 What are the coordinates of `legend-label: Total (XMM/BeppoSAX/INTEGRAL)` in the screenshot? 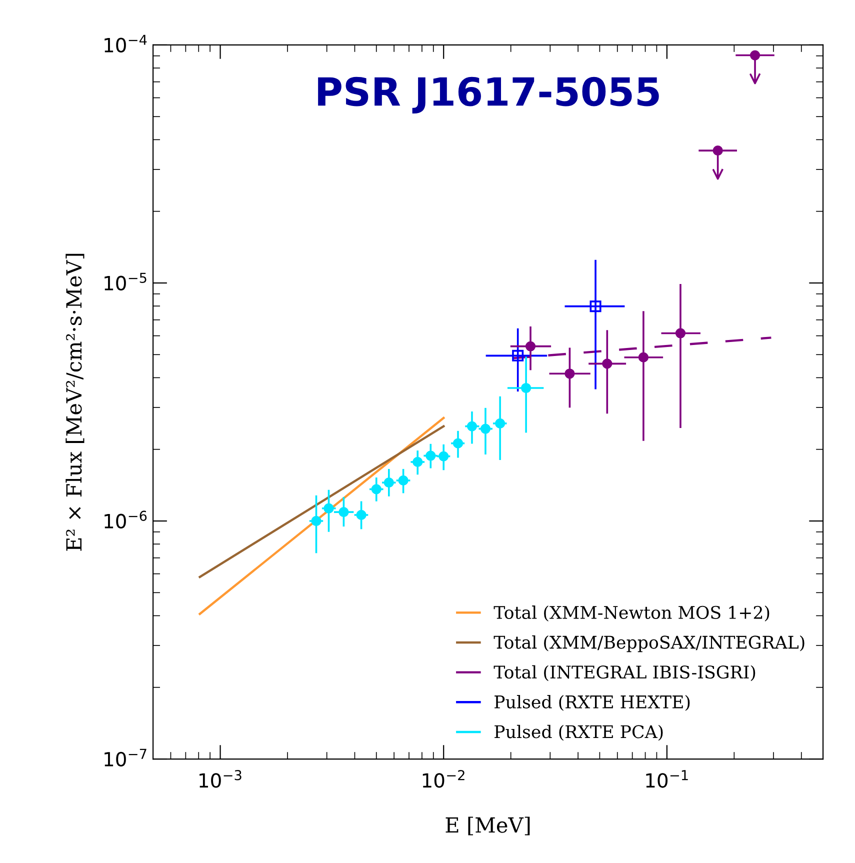 It's located at (649, 643).